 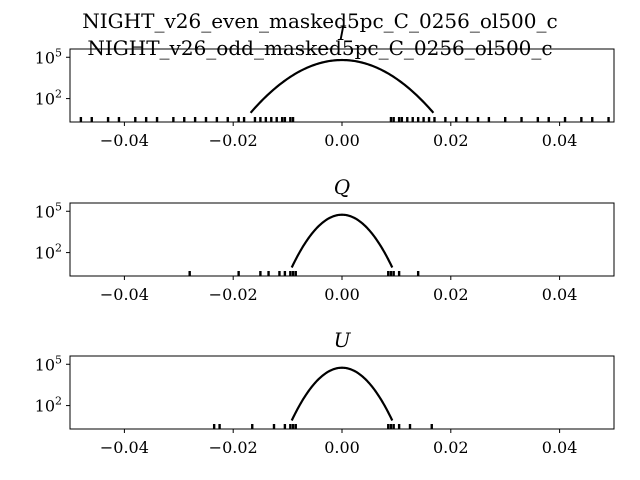 What do you see at coordinates (319, 48) in the screenshot?
I see `figure-title-line2: NIGHT_v26_odd_masked5pc_C_0256_ol500_c` at bounding box center [319, 48].